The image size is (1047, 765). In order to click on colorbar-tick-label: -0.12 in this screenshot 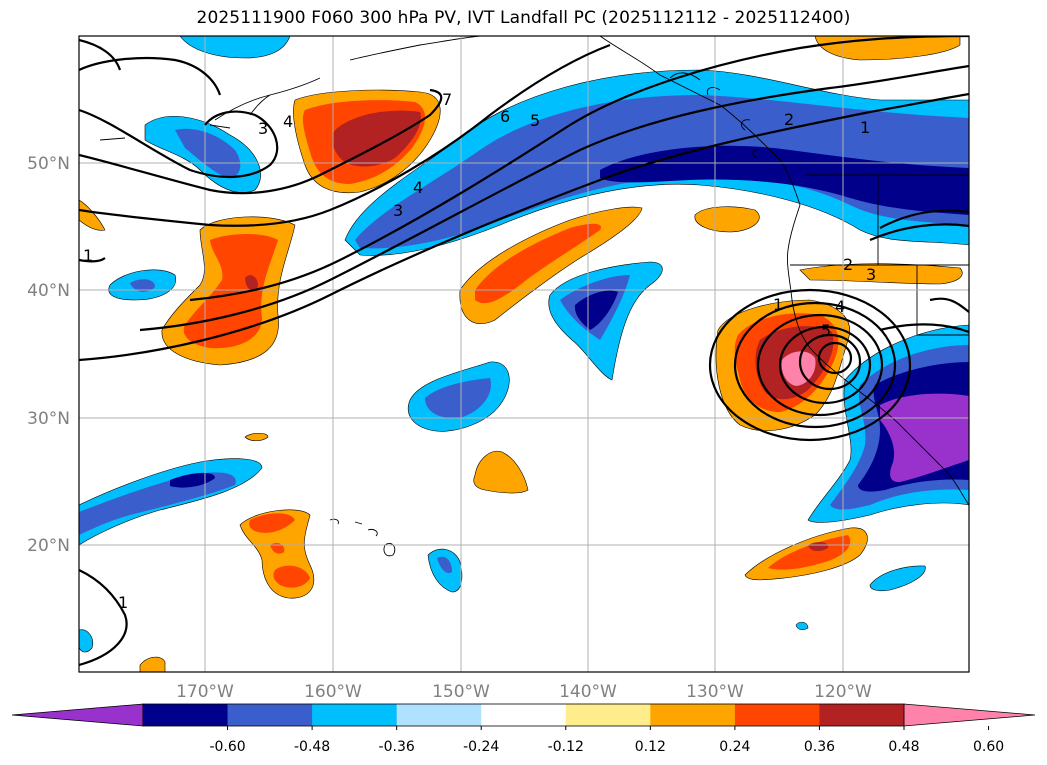, I will do `click(566, 747)`.